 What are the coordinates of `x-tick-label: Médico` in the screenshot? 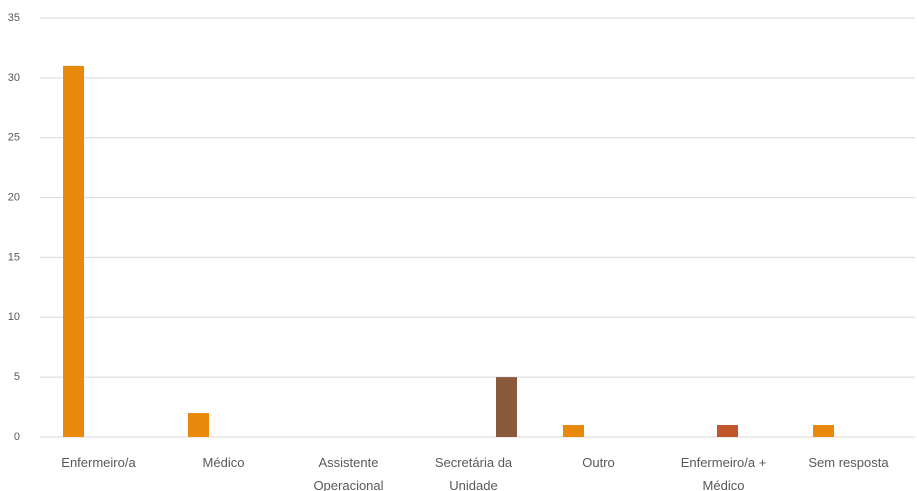 It's located at (223, 462).